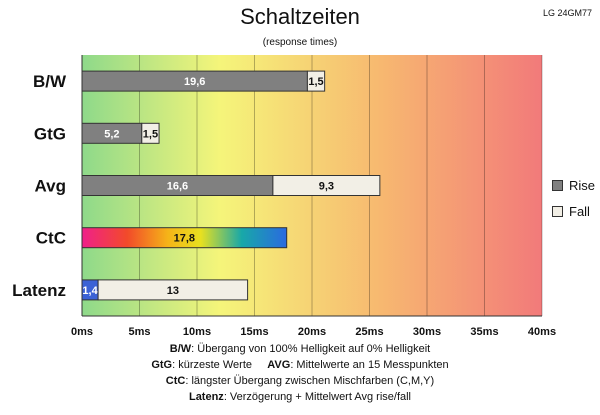 The width and height of the screenshot is (600, 415). I want to click on bar-ctc, so click(184, 238).